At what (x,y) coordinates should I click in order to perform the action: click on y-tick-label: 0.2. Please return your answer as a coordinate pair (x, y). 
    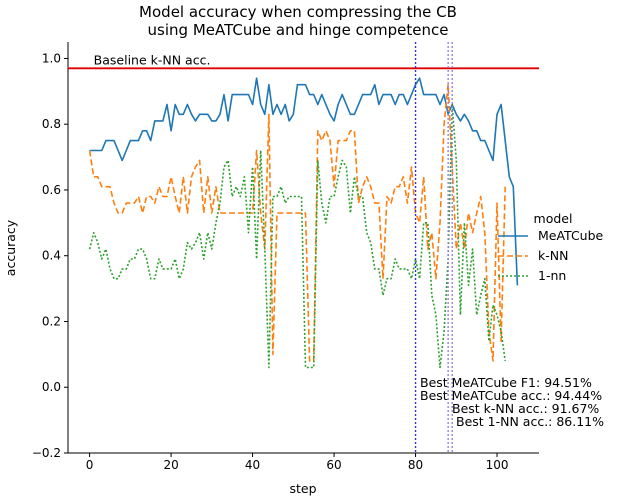
    Looking at the image, I should click on (51, 321).